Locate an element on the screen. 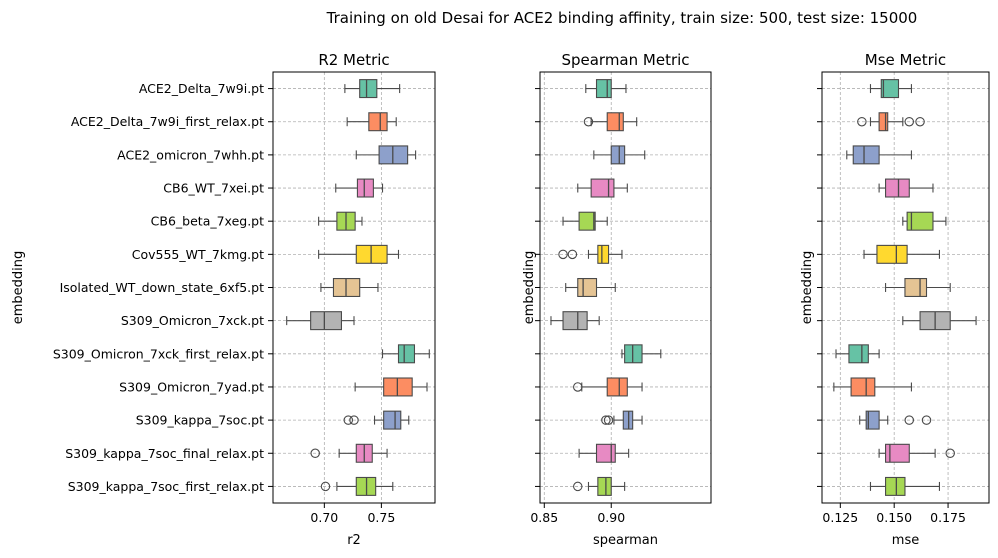 The height and width of the screenshot is (558, 998). x-axis-label: spearman is located at coordinates (625, 540).